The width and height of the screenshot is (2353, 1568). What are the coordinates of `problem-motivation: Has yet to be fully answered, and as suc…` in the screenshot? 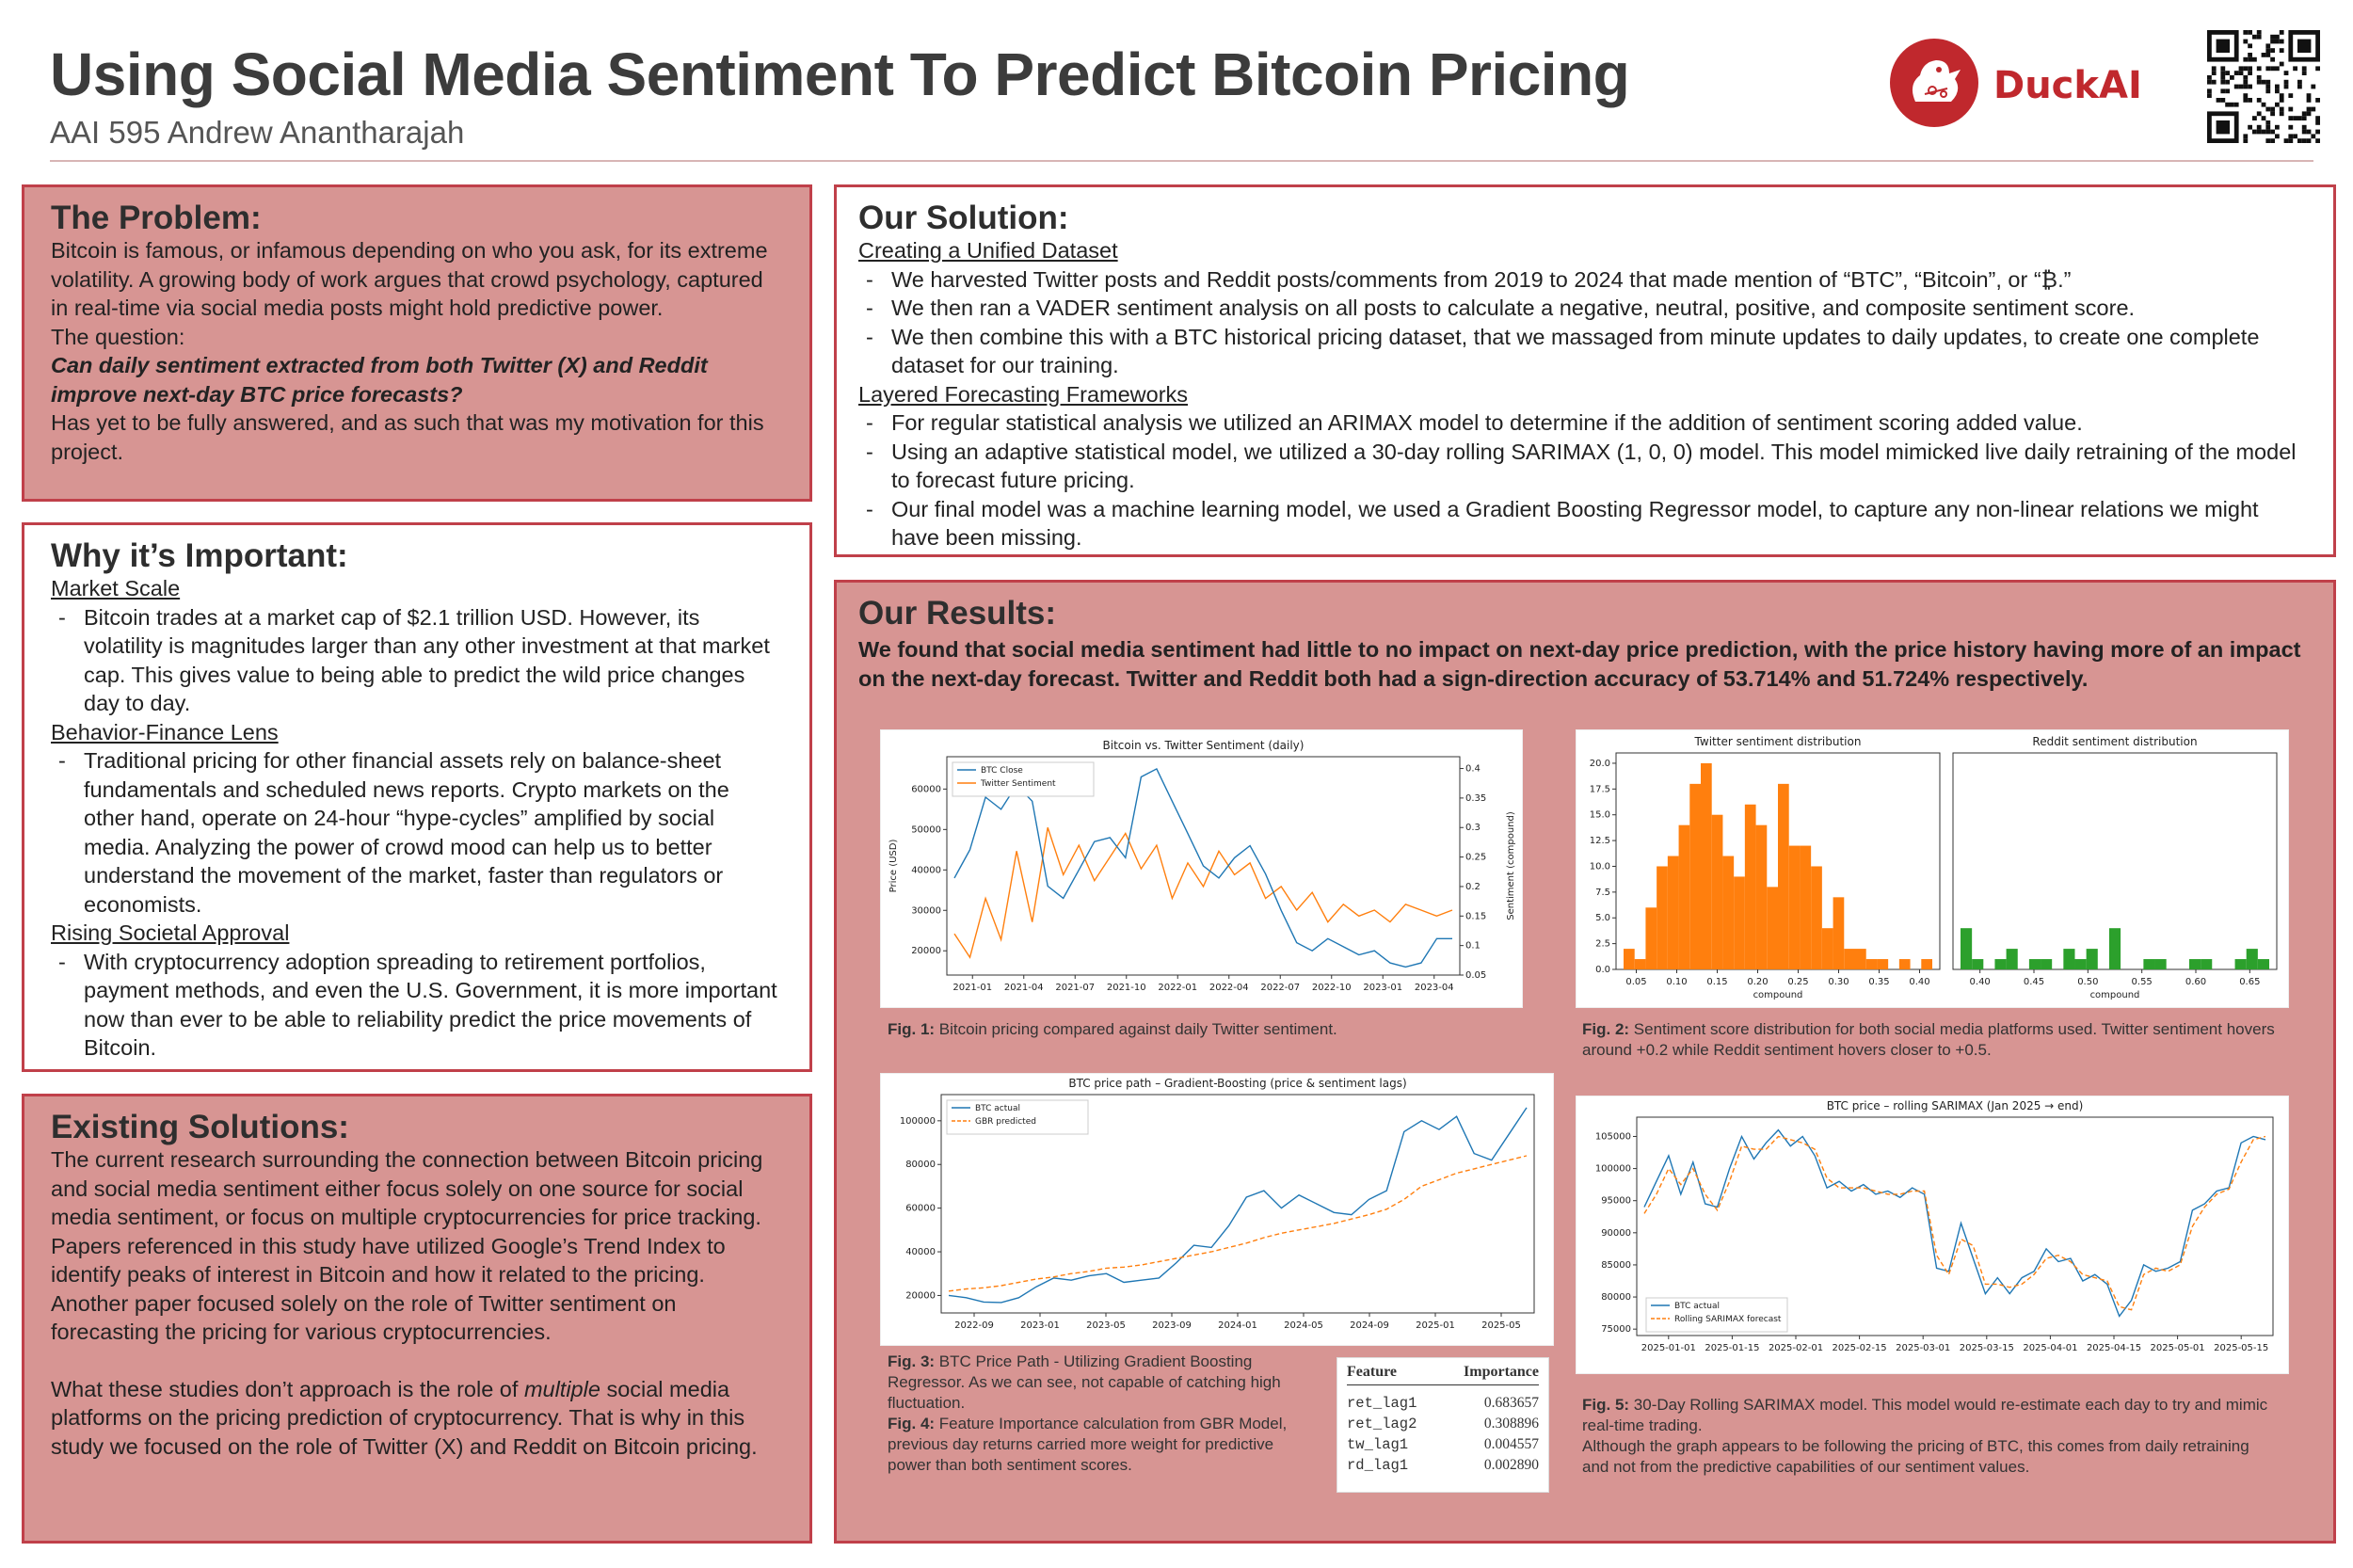 It's located at (408, 437).